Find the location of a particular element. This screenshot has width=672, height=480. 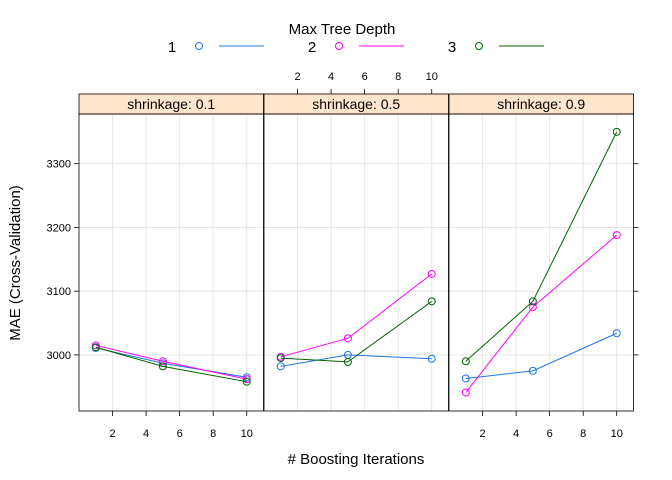

y-tick-label: 3300 is located at coordinates (59, 165).